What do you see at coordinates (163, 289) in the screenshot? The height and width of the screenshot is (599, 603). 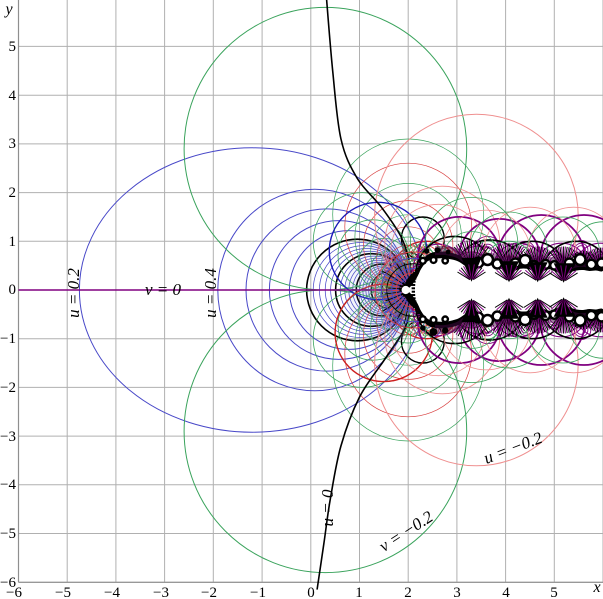 I see `svg-text: v = 0` at bounding box center [163, 289].